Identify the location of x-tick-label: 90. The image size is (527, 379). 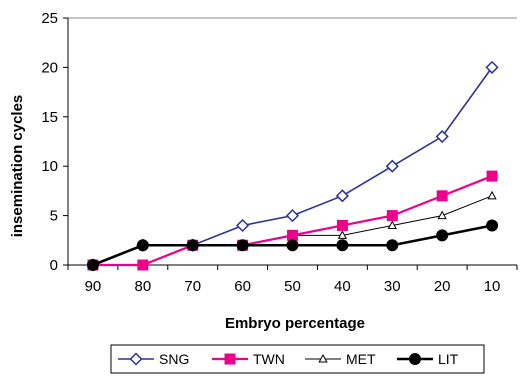
(93, 286).